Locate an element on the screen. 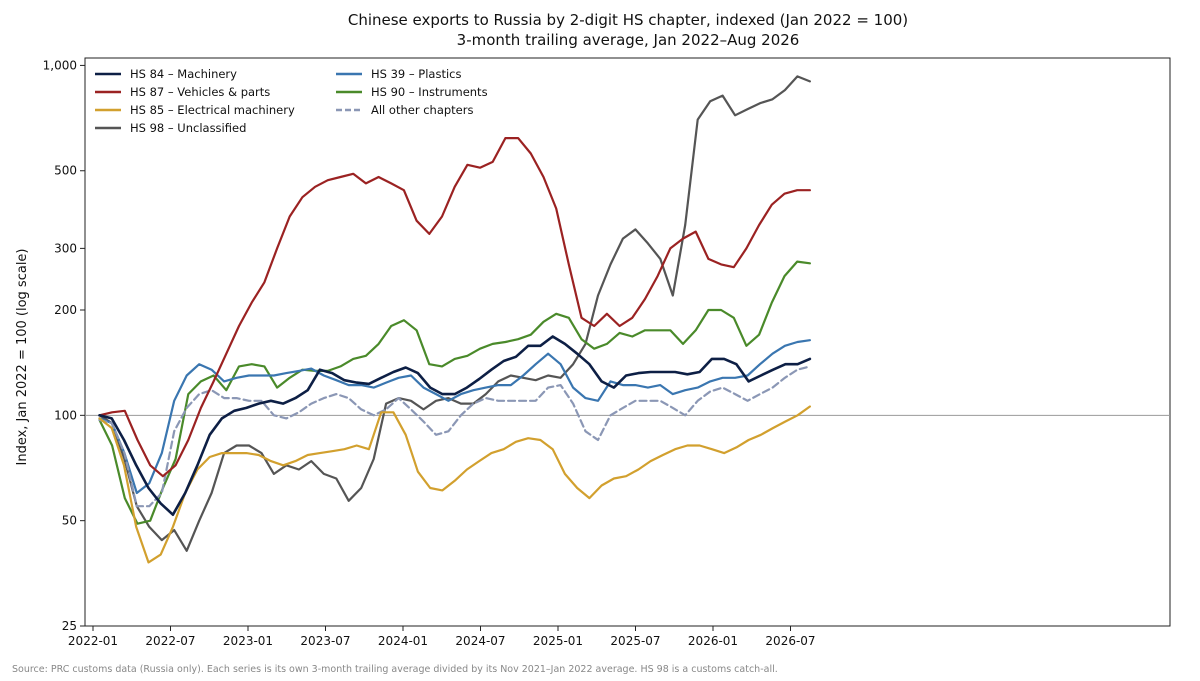 The width and height of the screenshot is (1200, 681). x-tick-label: 2024-07 is located at coordinates (480, 641).